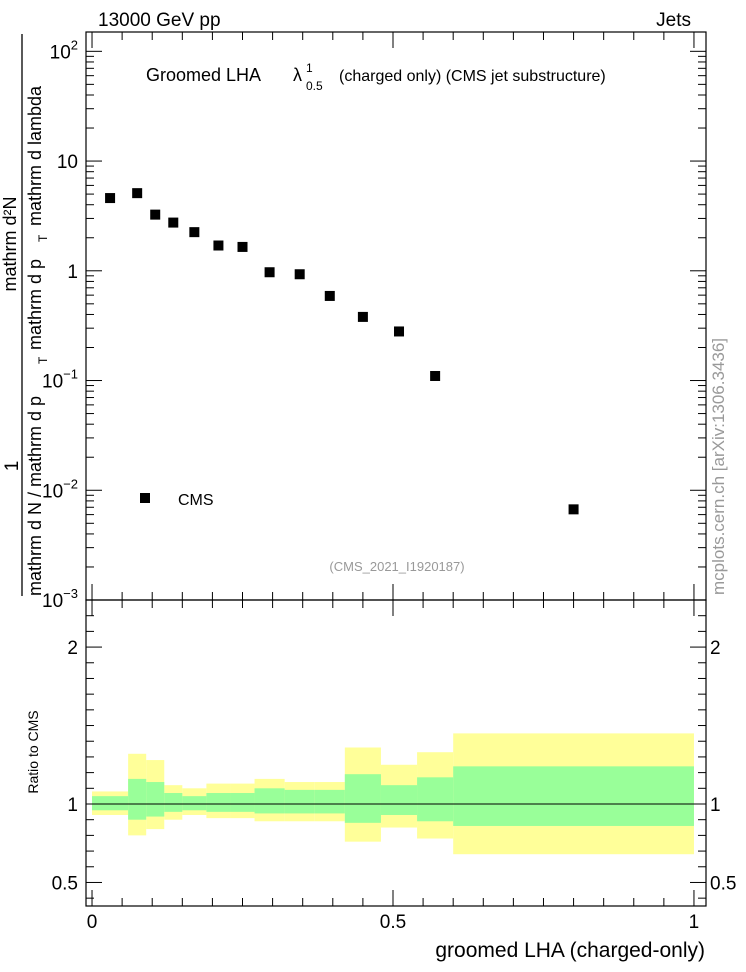 The image size is (746, 972). What do you see at coordinates (472, 76) in the screenshot?
I see `title-rest: (charged only) (CMS jet substructure)` at bounding box center [472, 76].